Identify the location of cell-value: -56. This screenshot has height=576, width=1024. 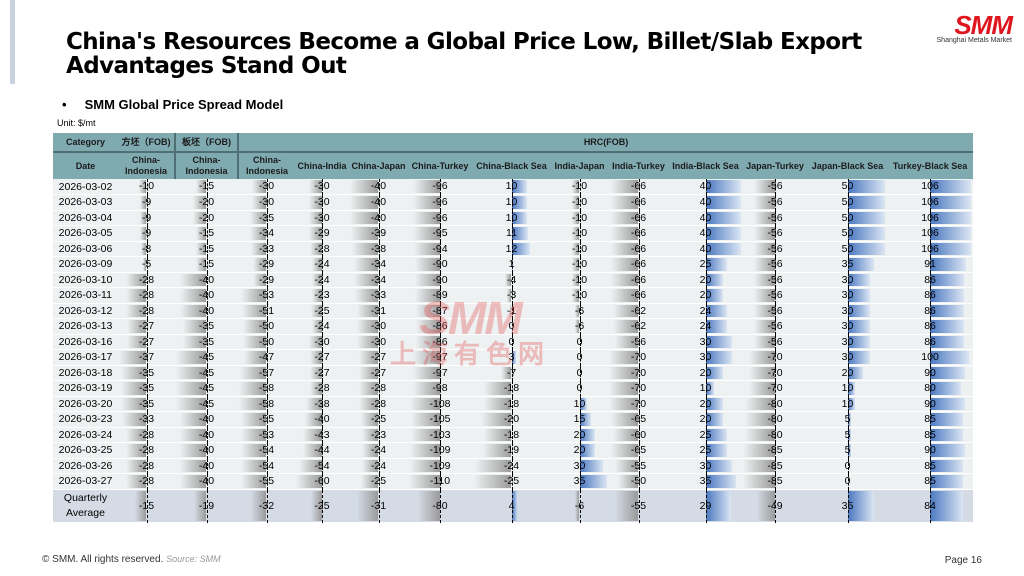
(775, 264).